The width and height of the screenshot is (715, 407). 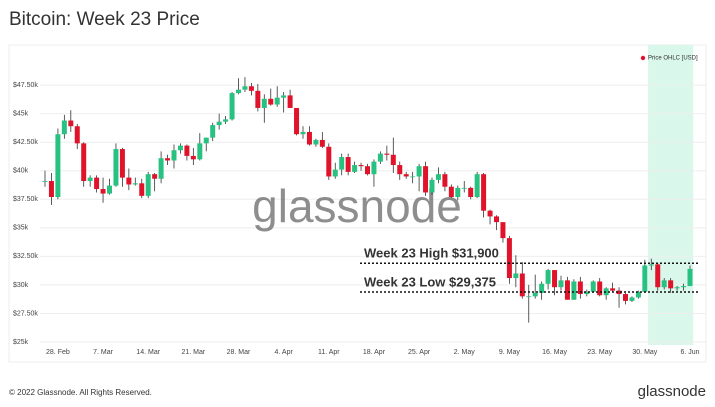 What do you see at coordinates (25, 142) in the screenshot?
I see `y-tick-label: $42.50k` at bounding box center [25, 142].